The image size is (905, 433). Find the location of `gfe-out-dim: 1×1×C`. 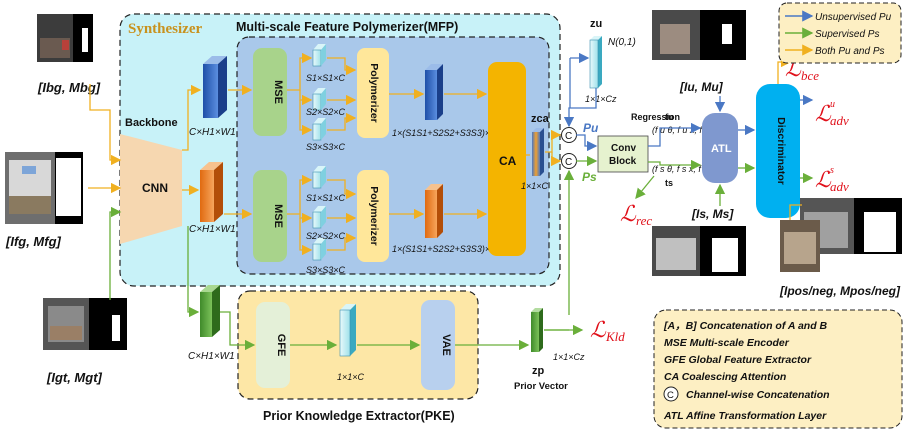

gfe-out-dim: 1×1×C is located at coordinates (351, 377).